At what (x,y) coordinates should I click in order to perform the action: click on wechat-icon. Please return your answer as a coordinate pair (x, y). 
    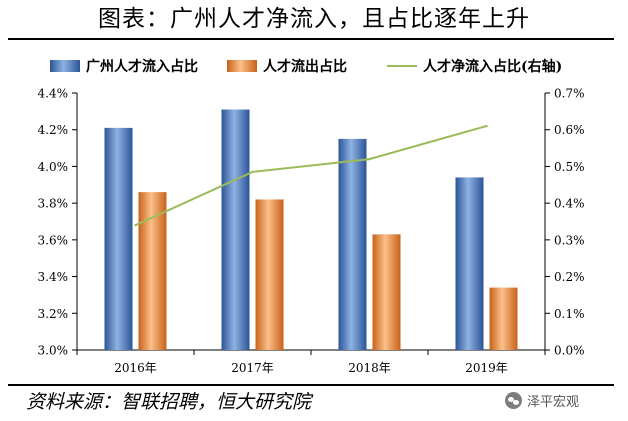
    Looking at the image, I should click on (513, 400).